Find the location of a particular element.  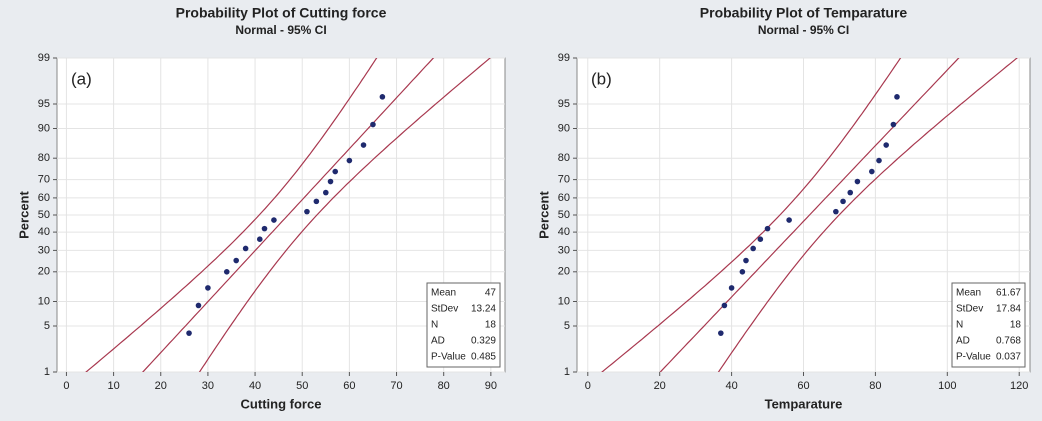

panel-label: (b) is located at coordinates (601, 78).